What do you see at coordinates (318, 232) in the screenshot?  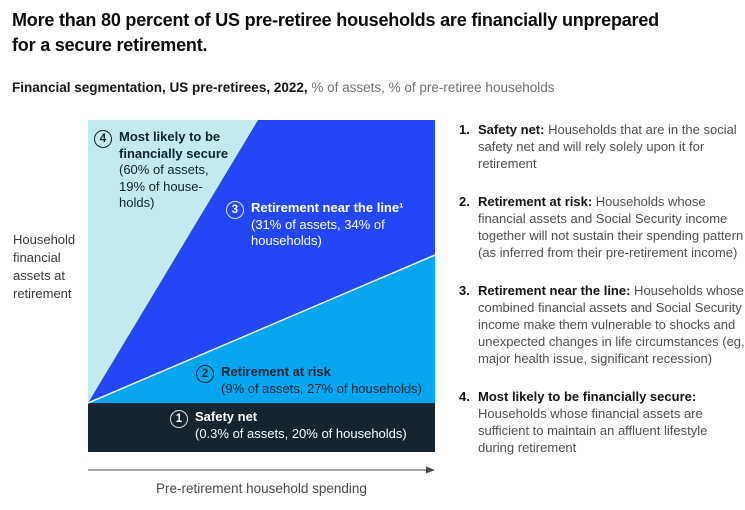 I see `region-detail-near-line: (31% of assets, 34% of households)` at bounding box center [318, 232].